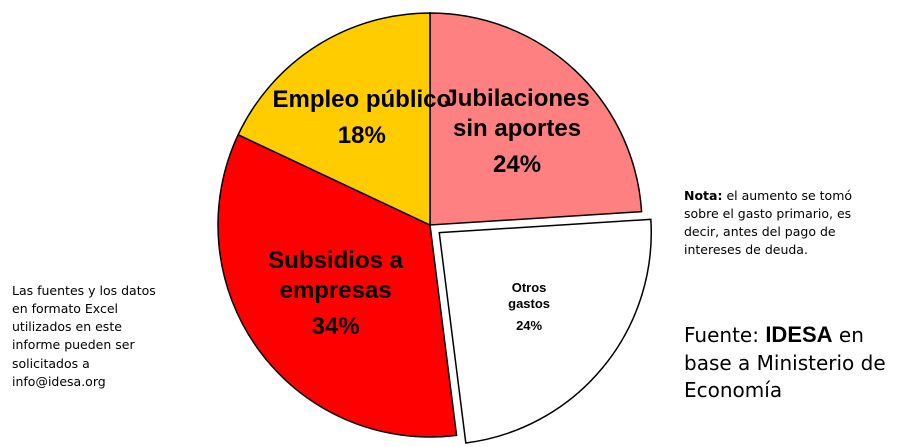 Image resolution: width=907 pixels, height=447 pixels. I want to click on slice-label: Otros gastos 24%, so click(529, 307).